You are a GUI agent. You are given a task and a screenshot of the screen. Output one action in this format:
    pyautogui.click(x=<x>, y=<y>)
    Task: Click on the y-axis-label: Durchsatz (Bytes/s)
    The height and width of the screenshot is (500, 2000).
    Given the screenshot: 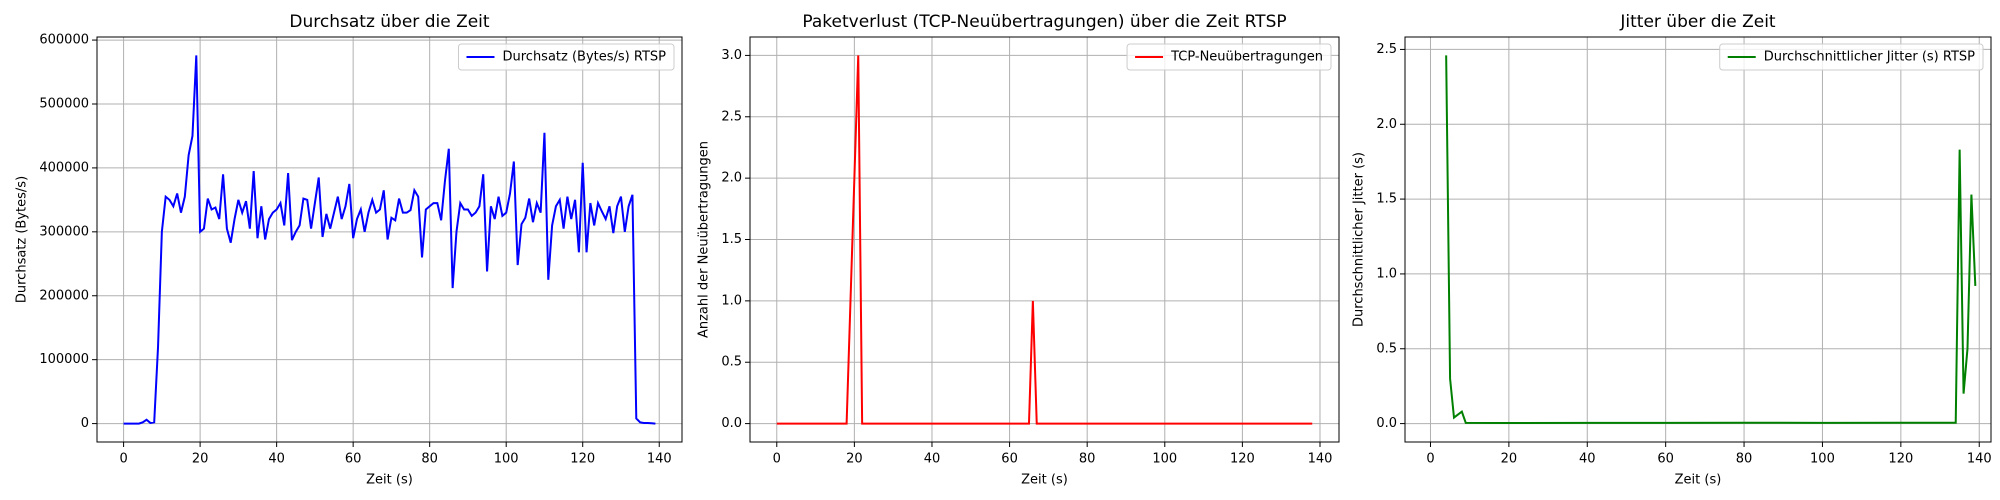 What is the action you would take?
    pyautogui.click(x=22, y=239)
    